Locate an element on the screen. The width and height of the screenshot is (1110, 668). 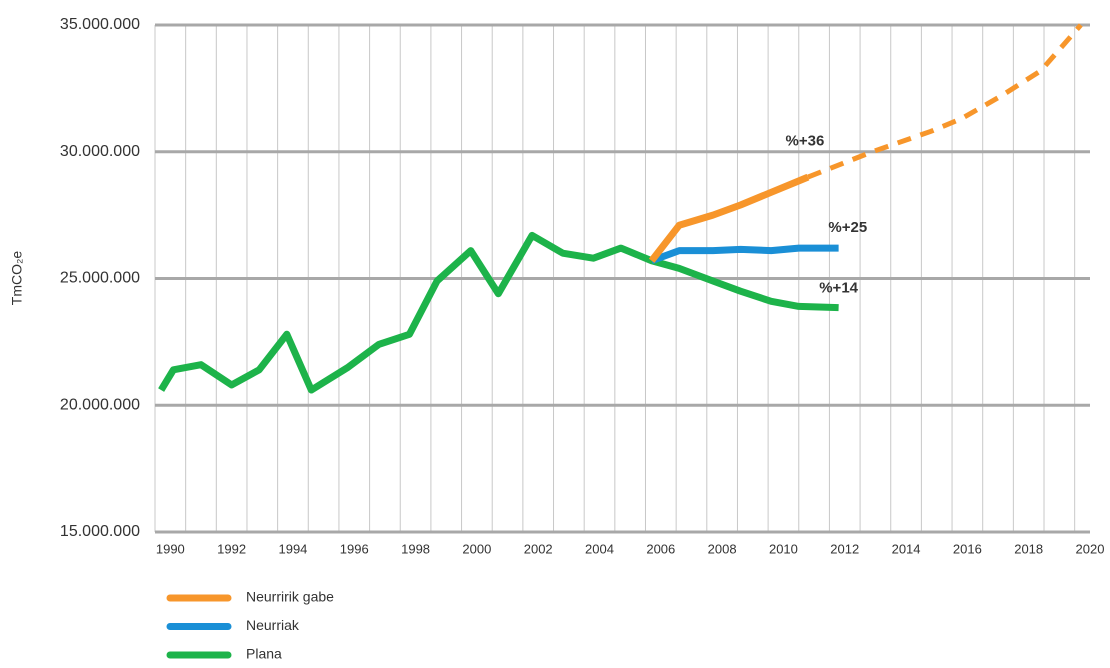
x-tick-label: 2016 is located at coordinates (967, 548).